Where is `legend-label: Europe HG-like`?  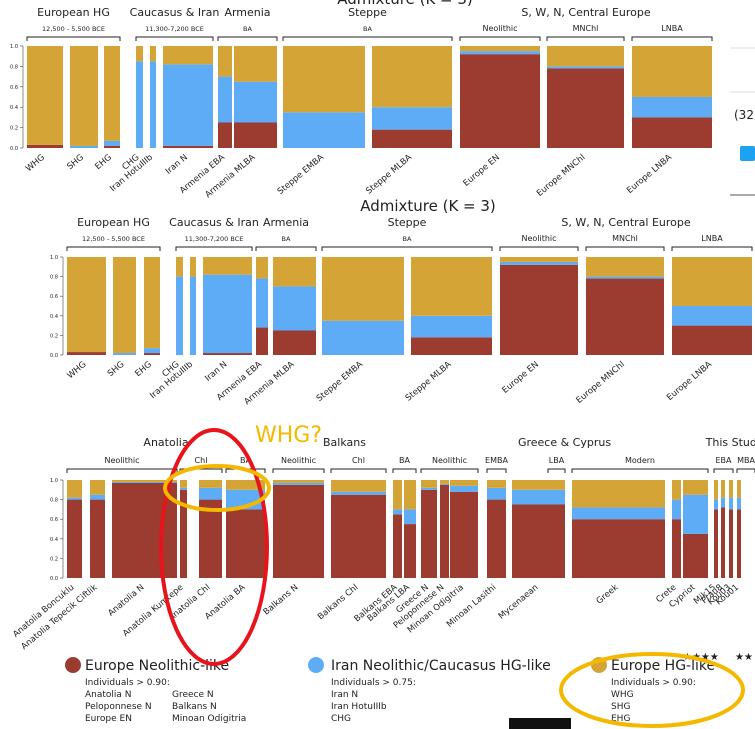
legend-label: Europe HG-like is located at coordinates (663, 666).